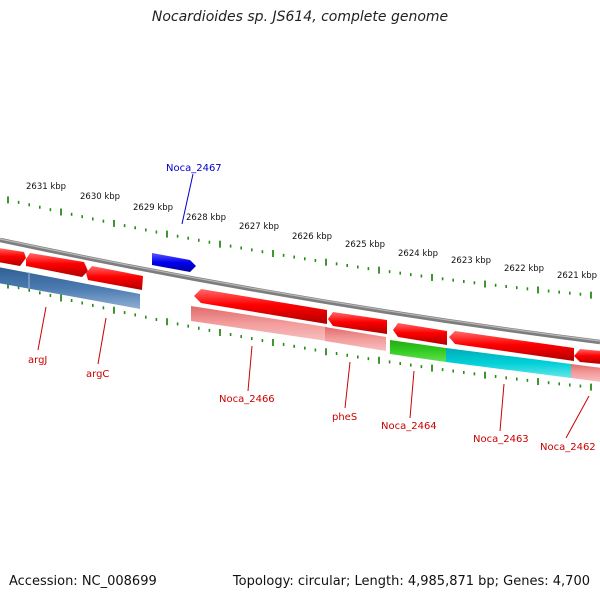 The image size is (600, 600). I want to click on gene-label-noca-2466: Noca_2466, so click(247, 399).